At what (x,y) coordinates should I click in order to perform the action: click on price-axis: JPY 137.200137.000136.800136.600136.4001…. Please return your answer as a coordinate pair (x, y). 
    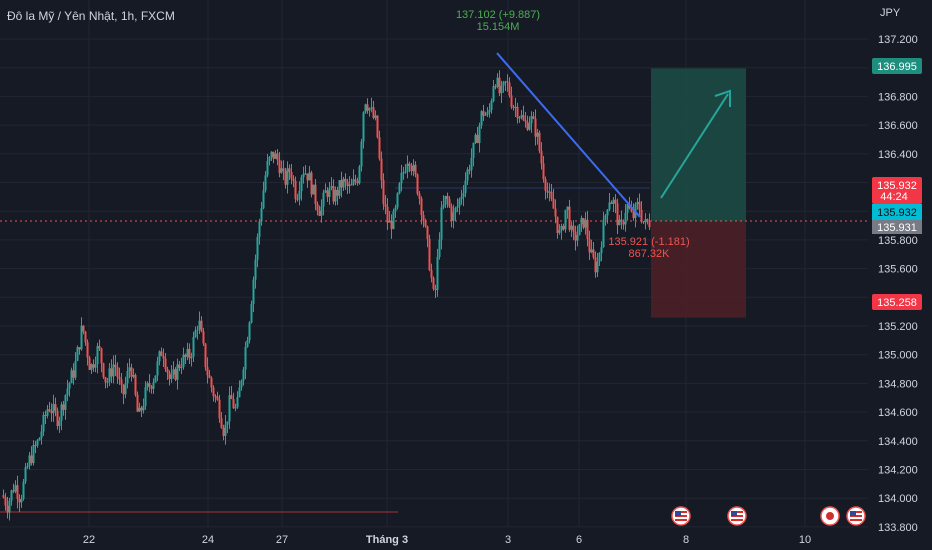
    Looking at the image, I should click on (897, 270).